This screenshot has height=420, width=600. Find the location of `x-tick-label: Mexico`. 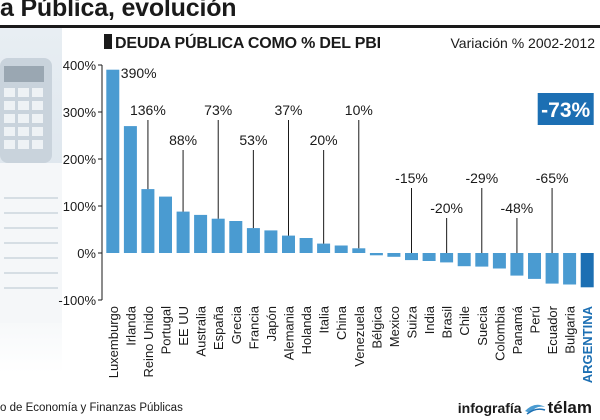

x-tick-label: Mexico is located at coordinates (394, 326).